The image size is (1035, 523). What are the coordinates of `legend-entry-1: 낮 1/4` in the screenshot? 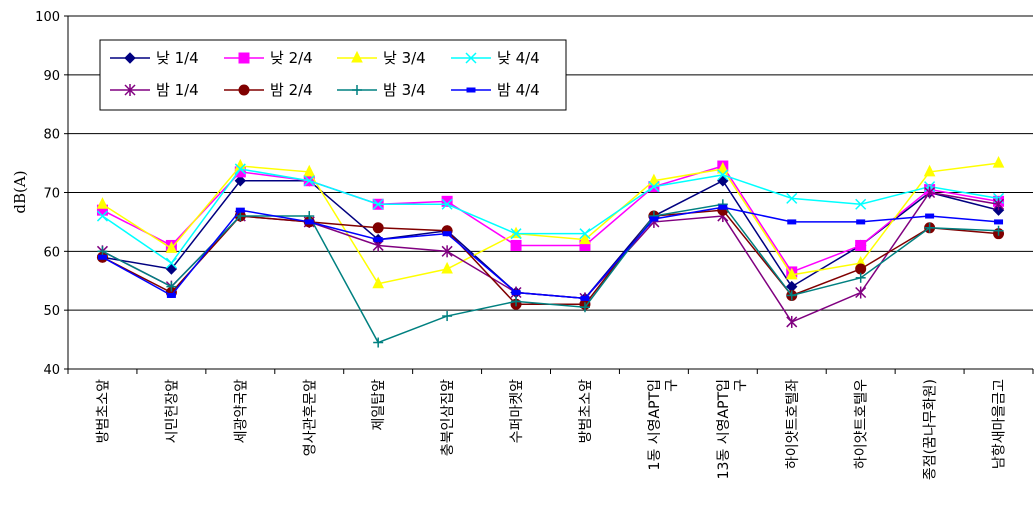 It's located at (154, 58).